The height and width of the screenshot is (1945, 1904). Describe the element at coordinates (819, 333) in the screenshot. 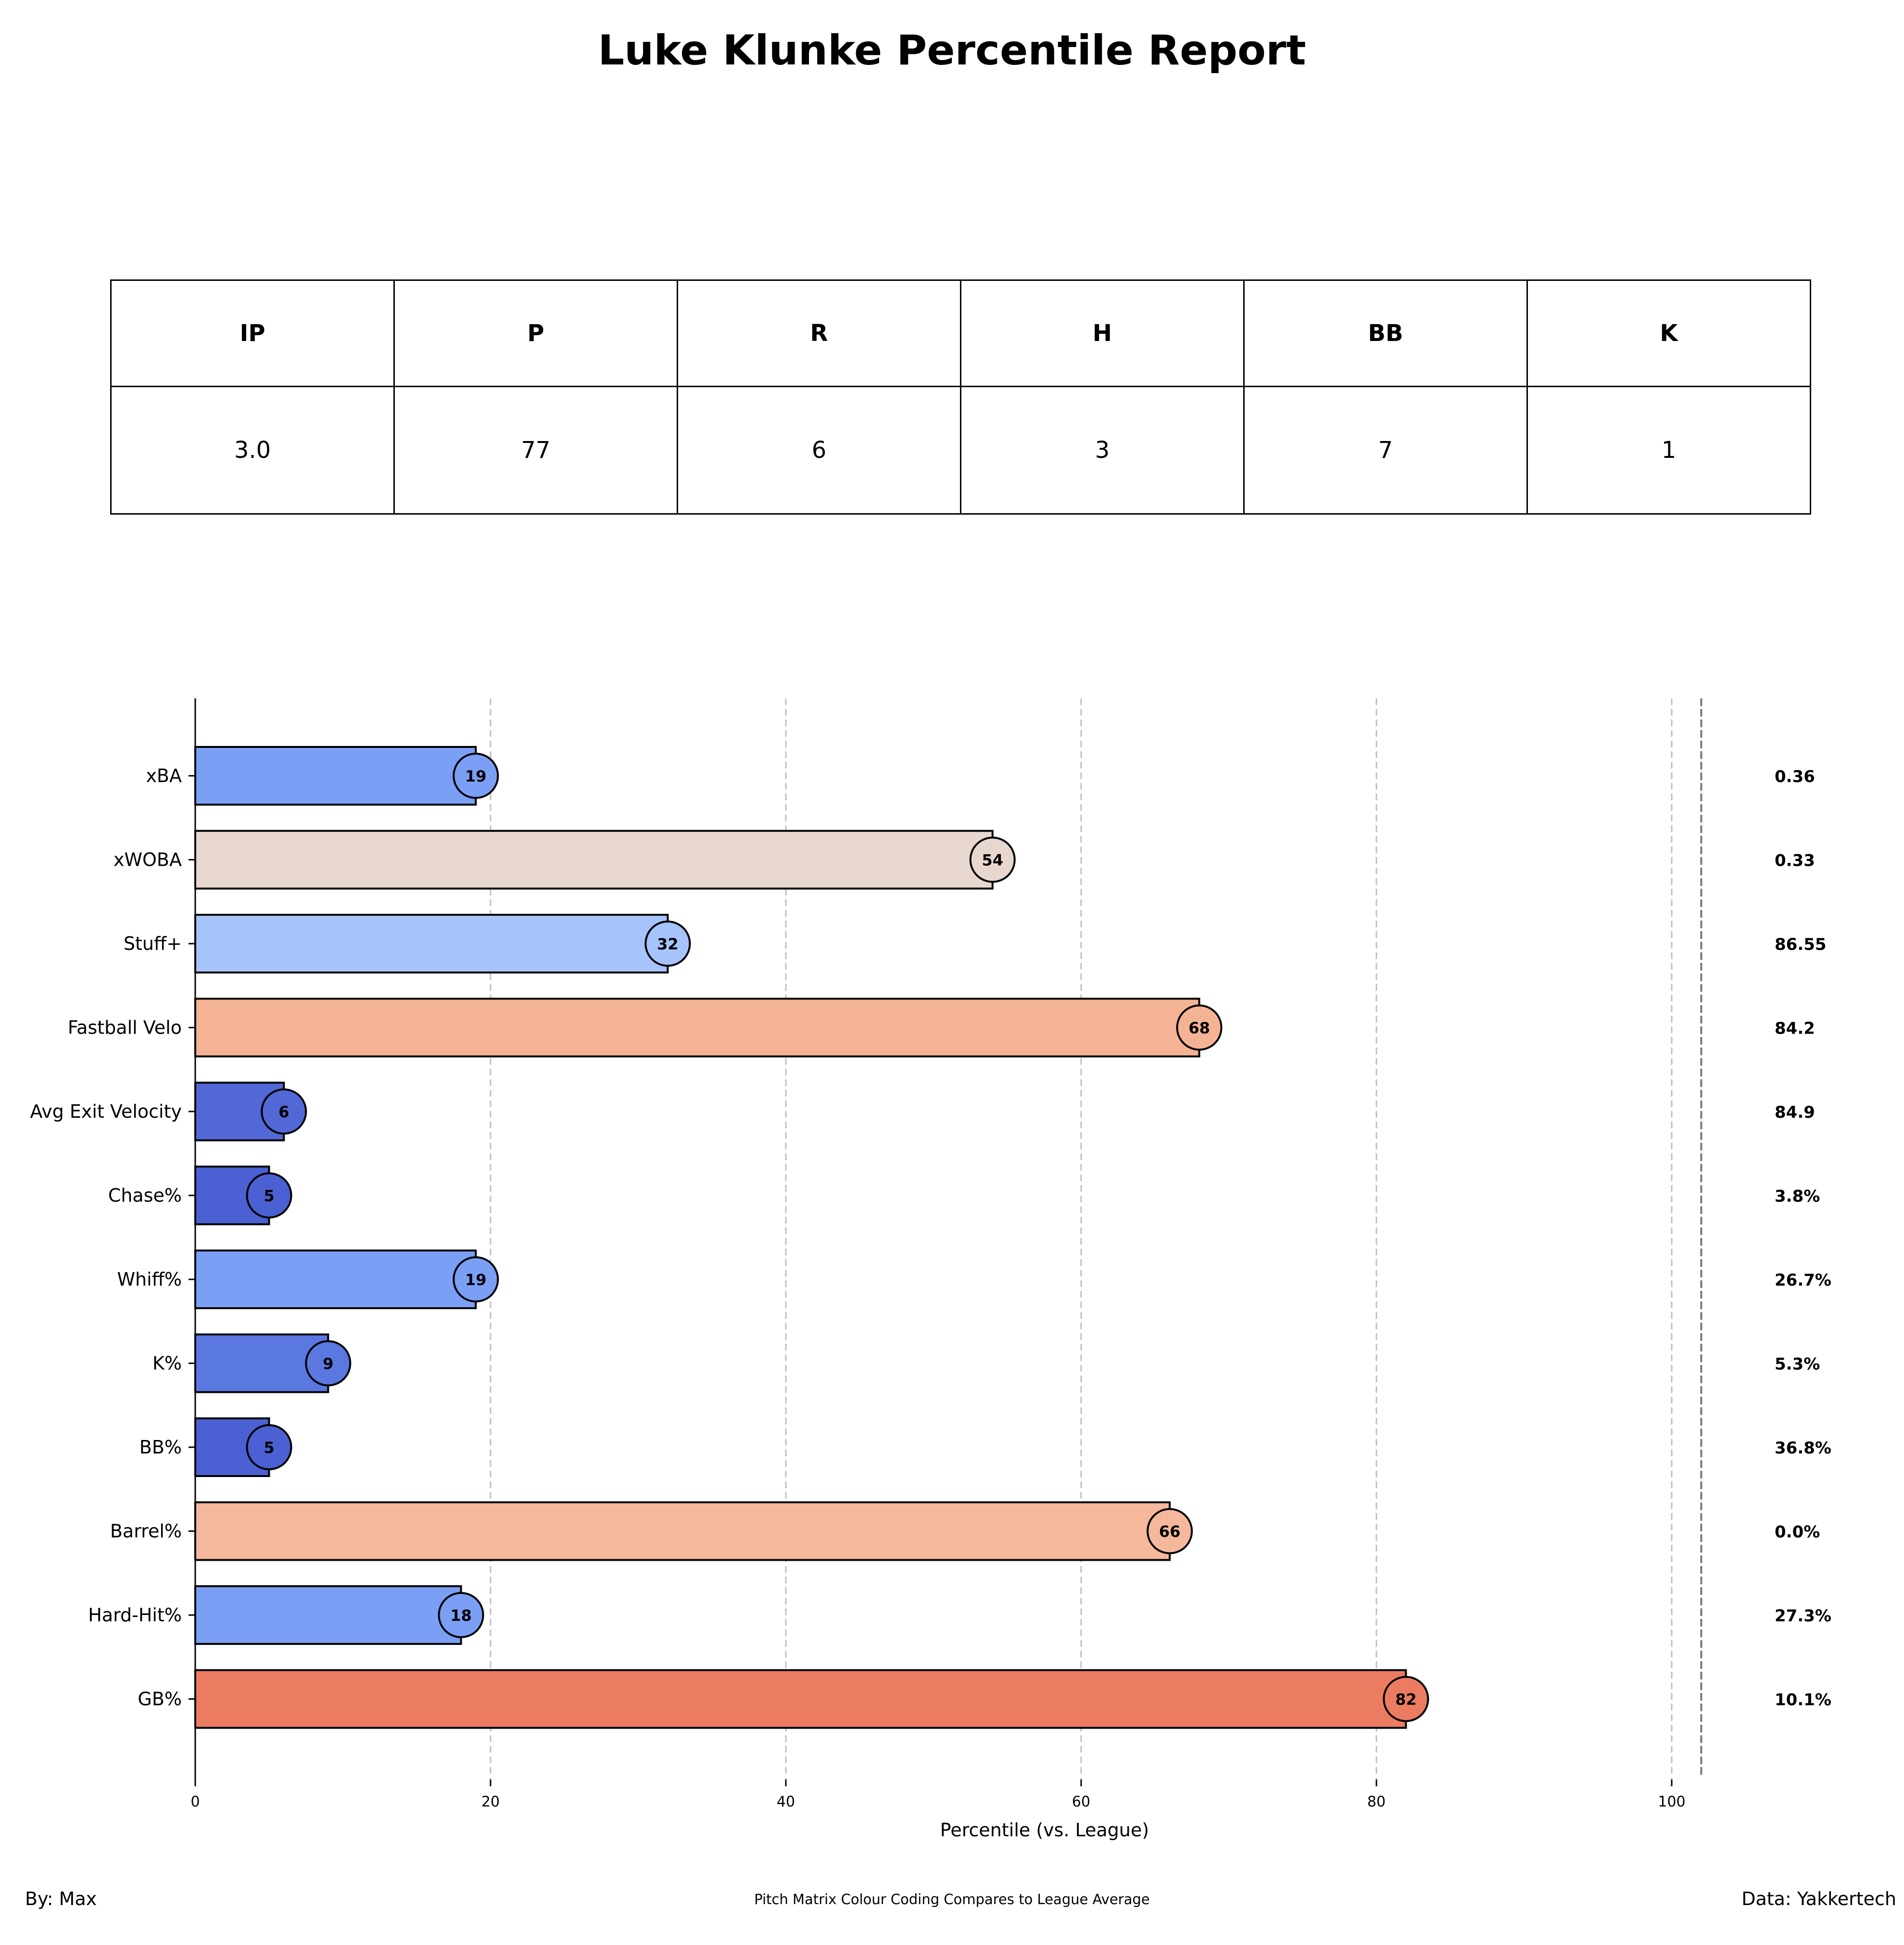

I see `stats-header-r: R` at that location.